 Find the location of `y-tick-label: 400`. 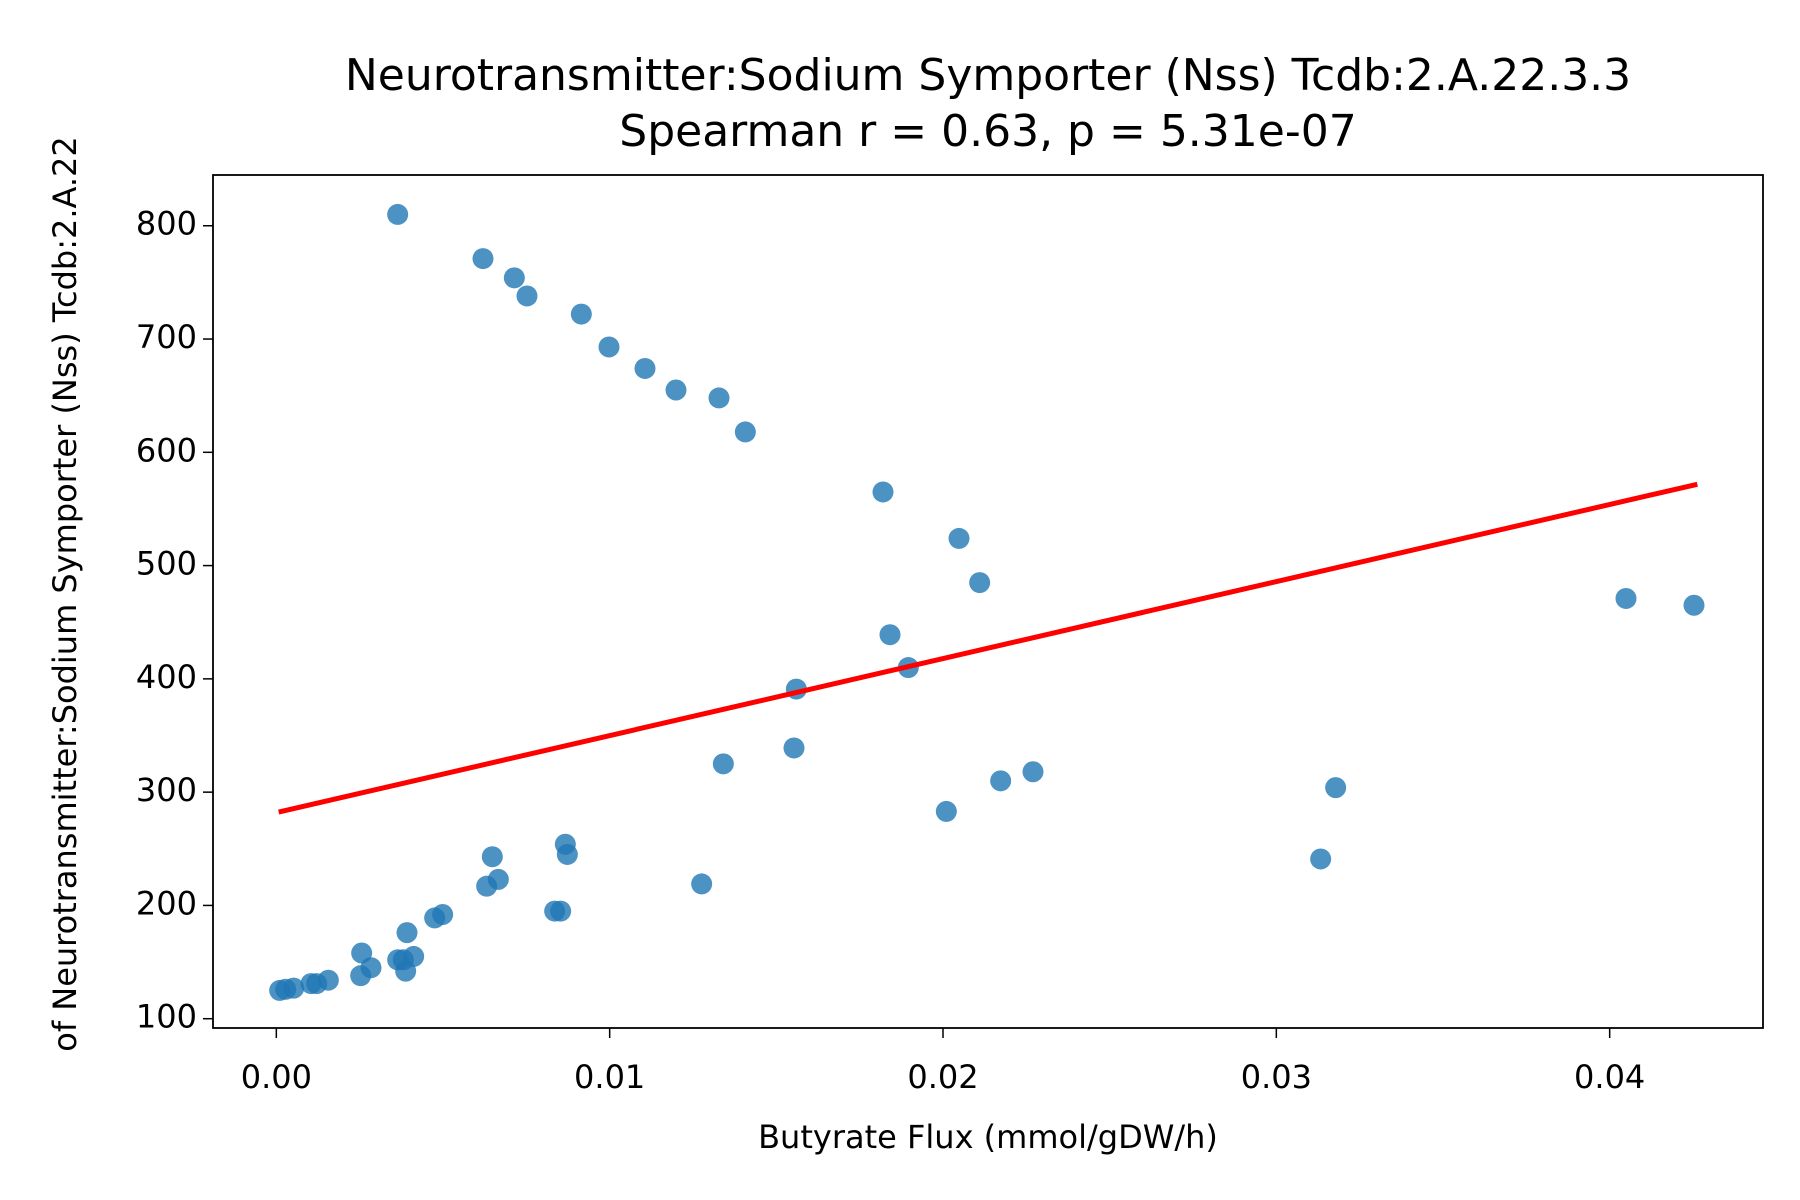

y-tick-label: 400 is located at coordinates (166, 677).